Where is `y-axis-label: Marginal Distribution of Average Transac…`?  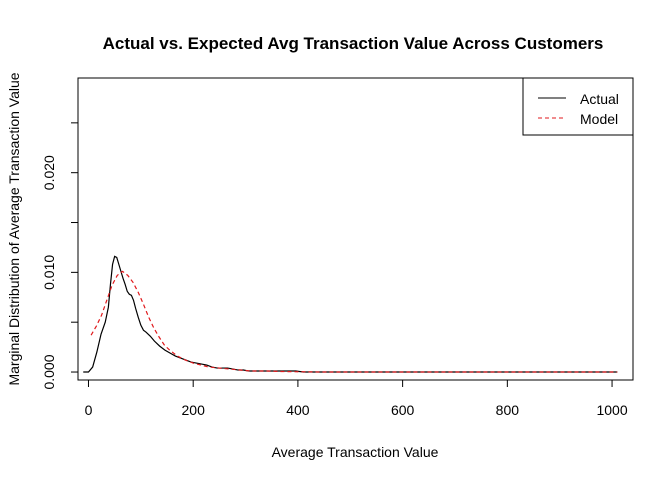
y-axis-label: Marginal Distribution of Average Transac… is located at coordinates (14, 228).